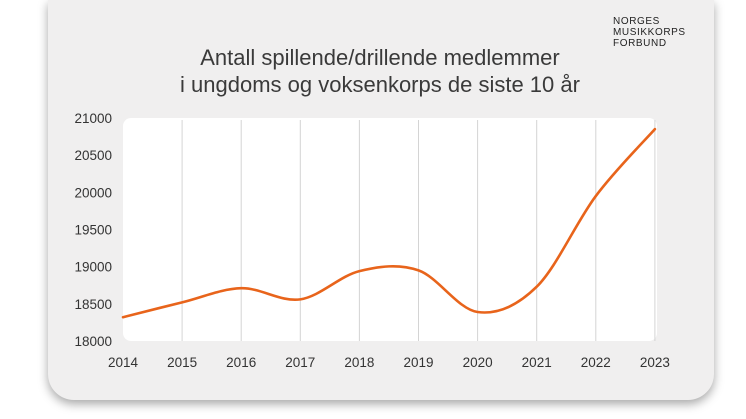 Image resolution: width=746 pixels, height=419 pixels. I want to click on x-tick-label: 2018, so click(359, 362).